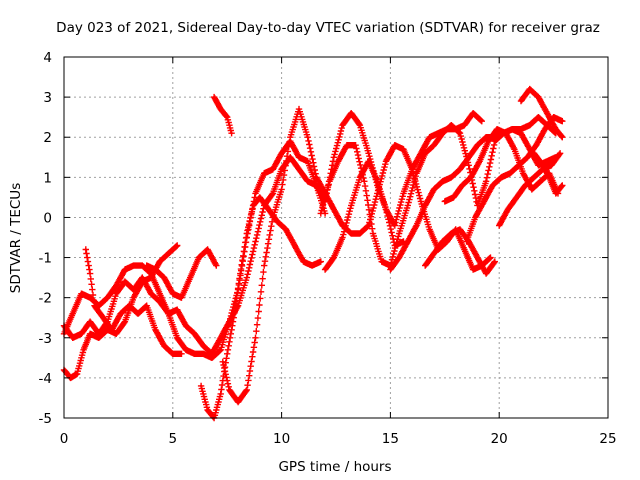  What do you see at coordinates (281, 439) in the screenshot?
I see `x-tick-label: 10` at bounding box center [281, 439].